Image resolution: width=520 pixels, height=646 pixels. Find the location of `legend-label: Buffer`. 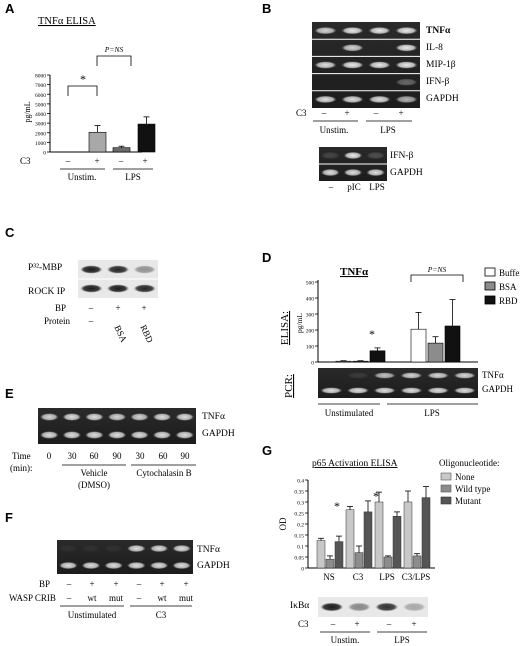

legend-label: Buffer is located at coordinates (509, 273).